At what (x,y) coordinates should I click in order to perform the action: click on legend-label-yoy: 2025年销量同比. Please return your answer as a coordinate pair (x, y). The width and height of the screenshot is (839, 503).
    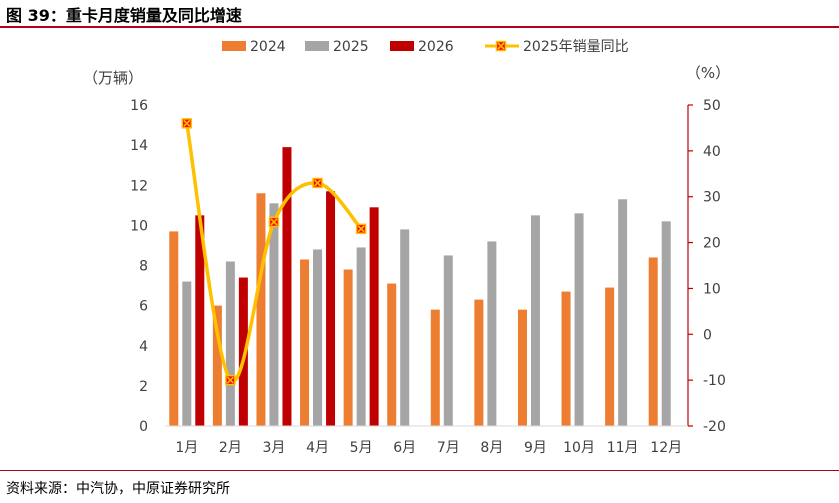
    Looking at the image, I should click on (576, 47).